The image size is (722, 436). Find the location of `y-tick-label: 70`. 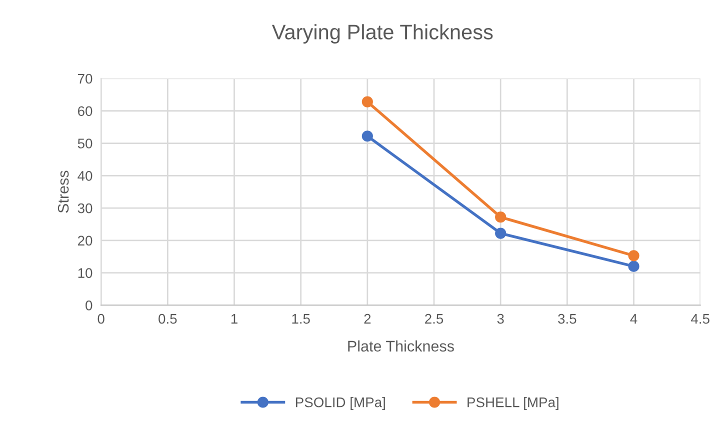

y-tick-label: 70 is located at coordinates (85, 79).